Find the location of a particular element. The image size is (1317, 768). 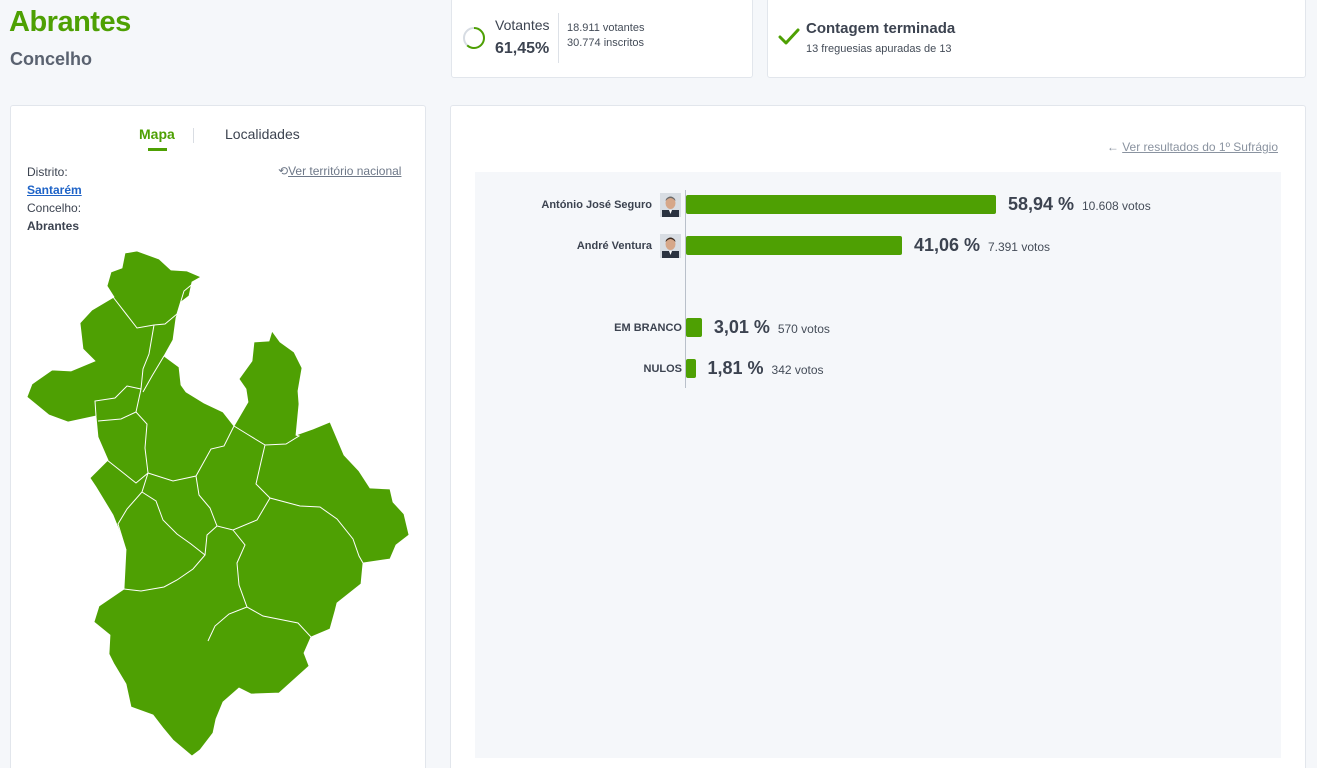

voters-count: 18.911 votantes is located at coordinates (606, 28).